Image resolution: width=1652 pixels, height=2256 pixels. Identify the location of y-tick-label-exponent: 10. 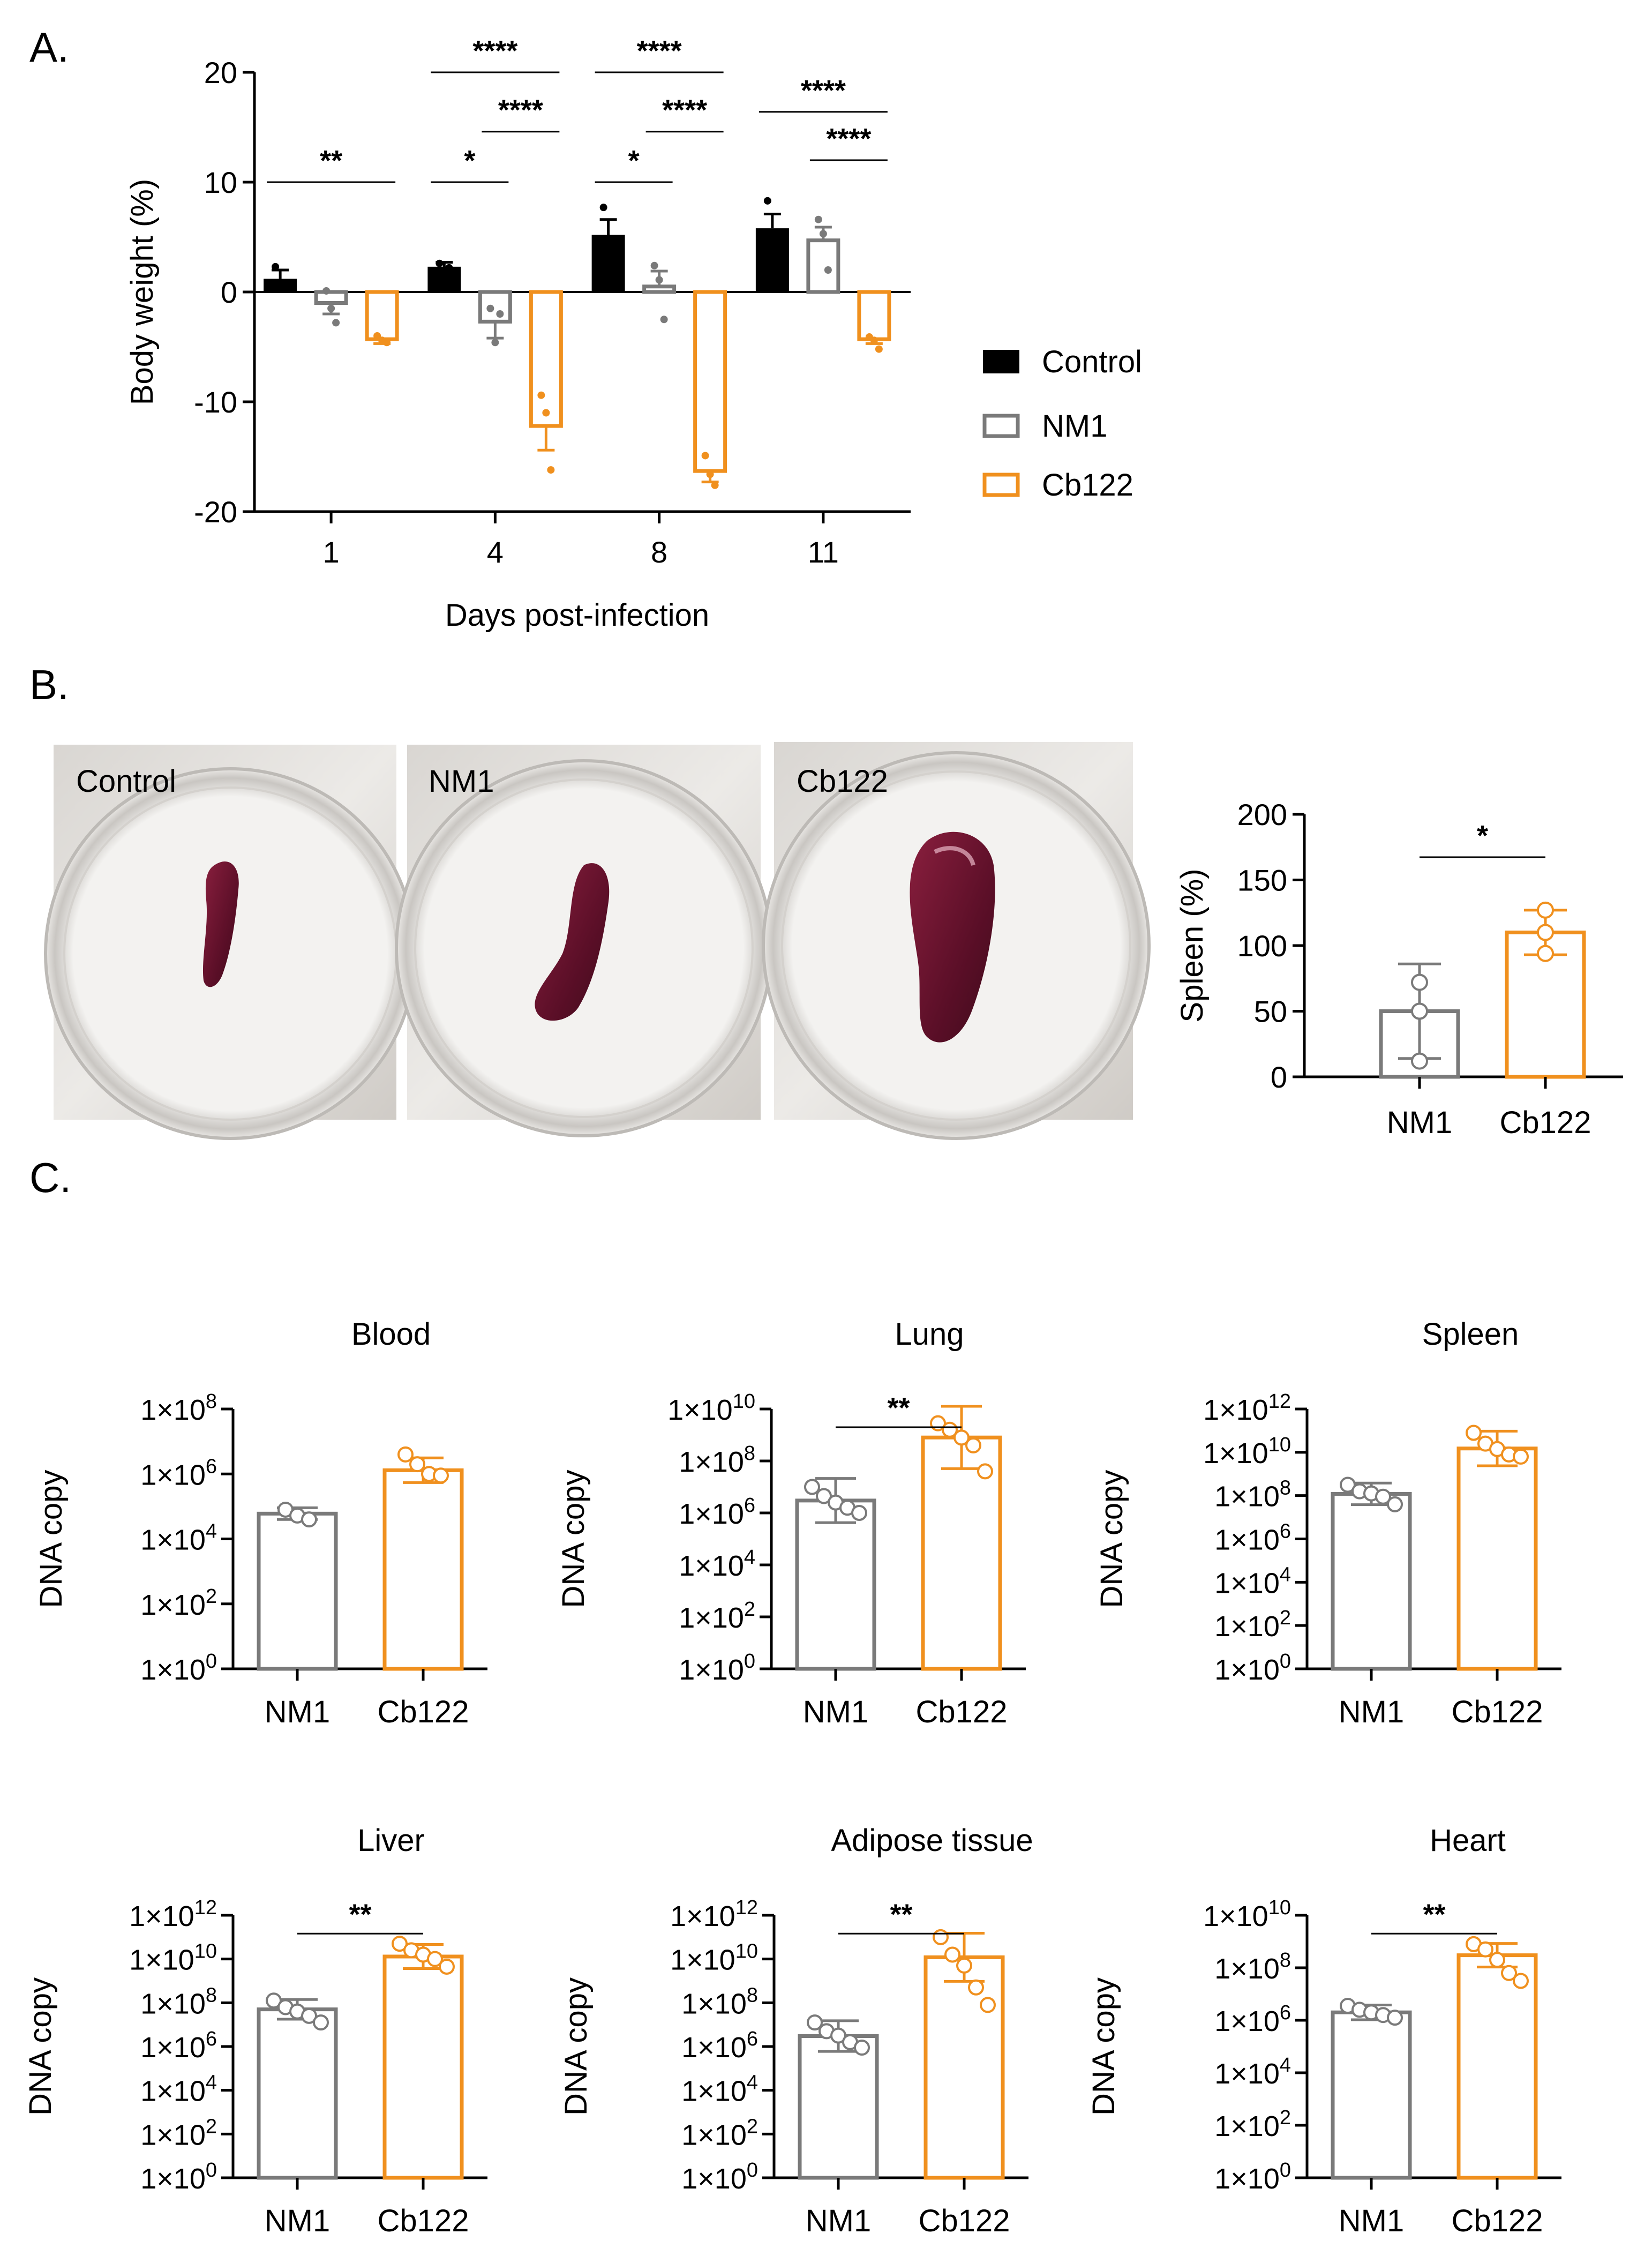
(1279, 1445).